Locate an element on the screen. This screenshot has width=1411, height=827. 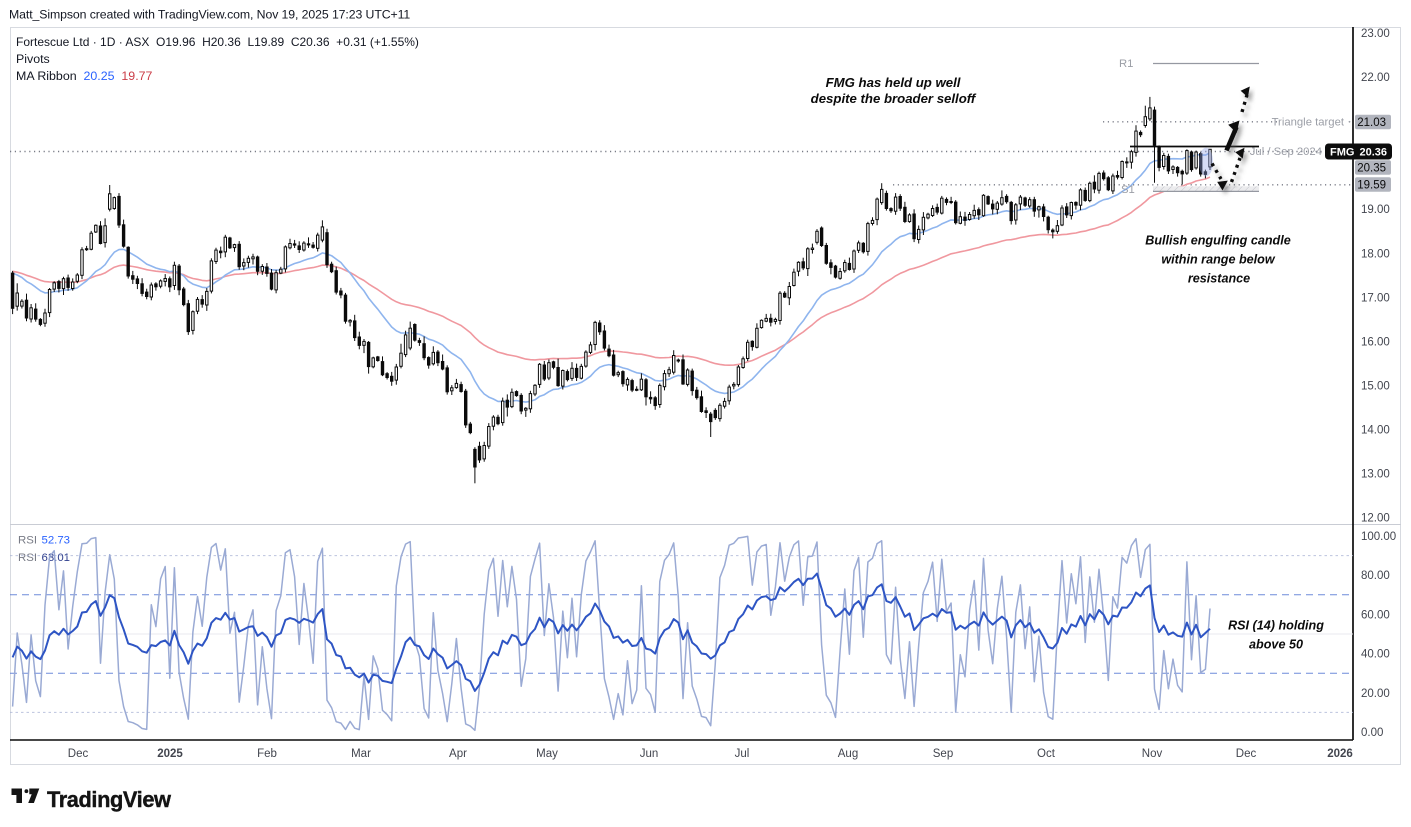
svg-text: MA Ribbon 20.25 19.77 is located at coordinates (84, 76).